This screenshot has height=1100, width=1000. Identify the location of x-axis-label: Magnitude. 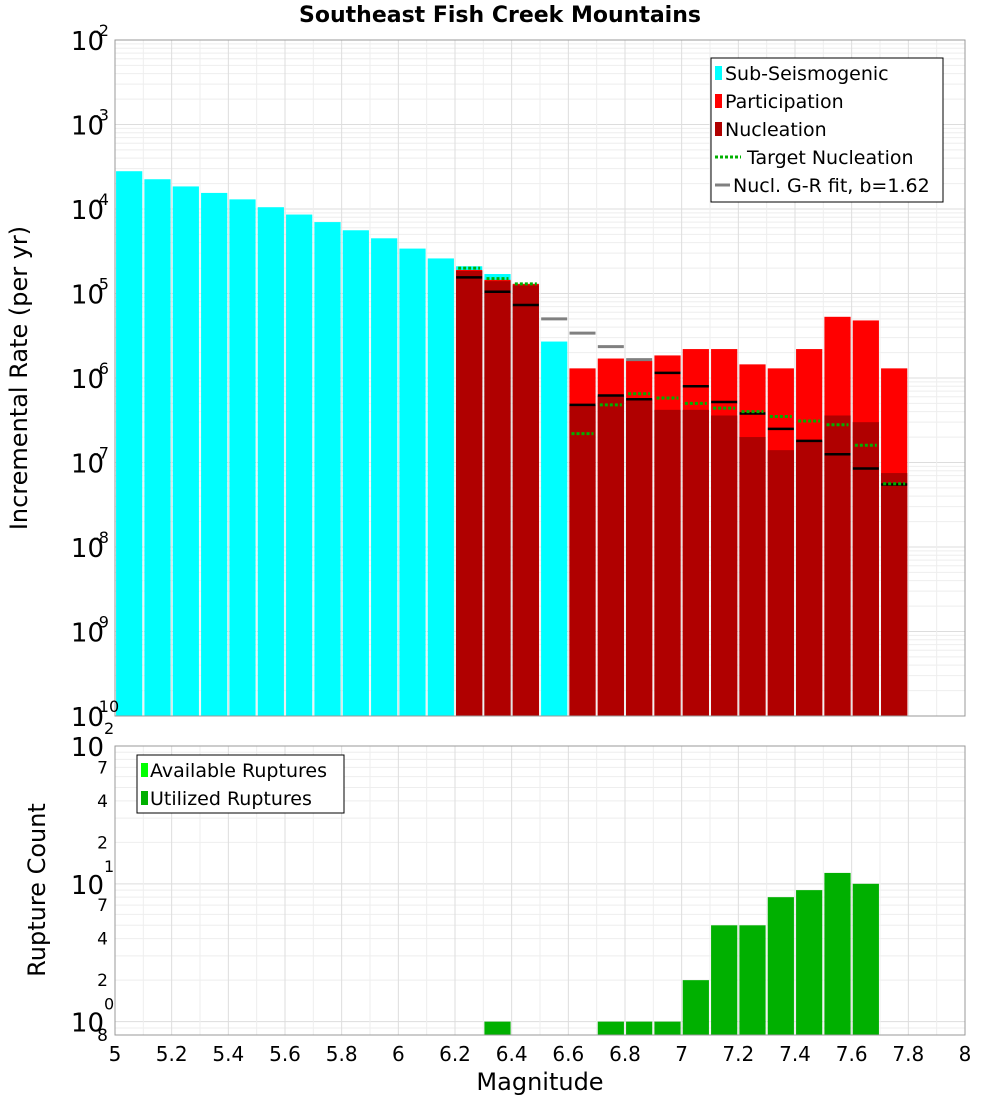
(539, 1082).